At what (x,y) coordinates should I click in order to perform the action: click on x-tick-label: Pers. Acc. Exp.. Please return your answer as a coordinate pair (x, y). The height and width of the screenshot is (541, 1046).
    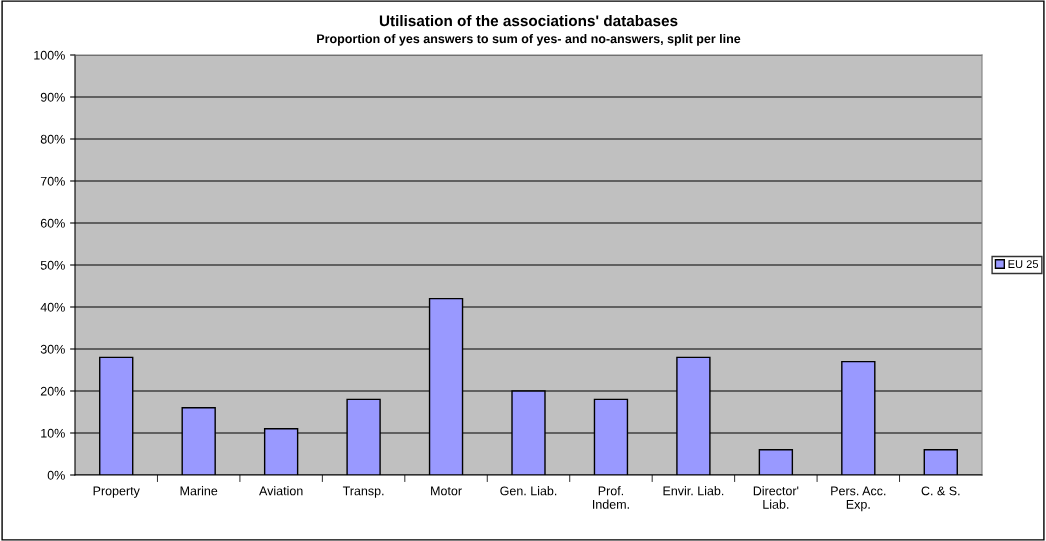
    Looking at the image, I should click on (858, 499).